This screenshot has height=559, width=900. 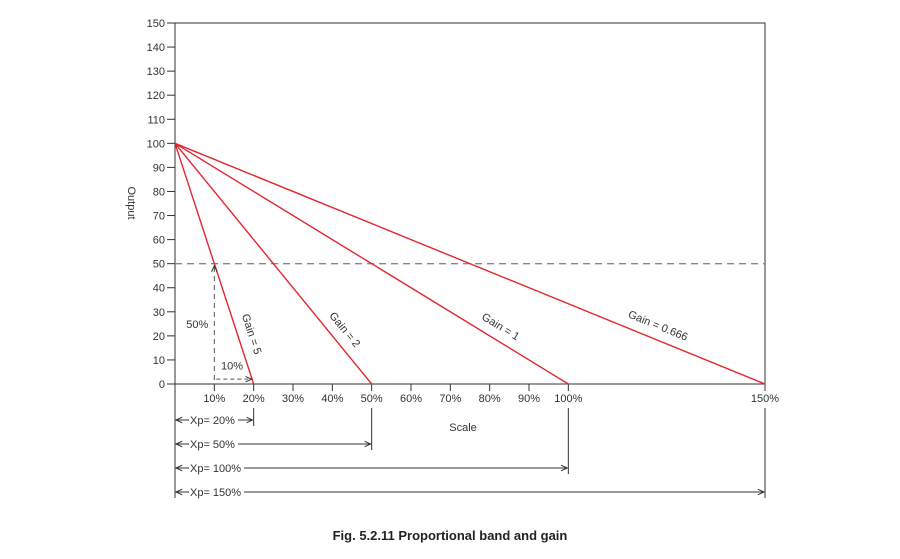 I want to click on series-label: Gain = 2, so click(x=344, y=330).